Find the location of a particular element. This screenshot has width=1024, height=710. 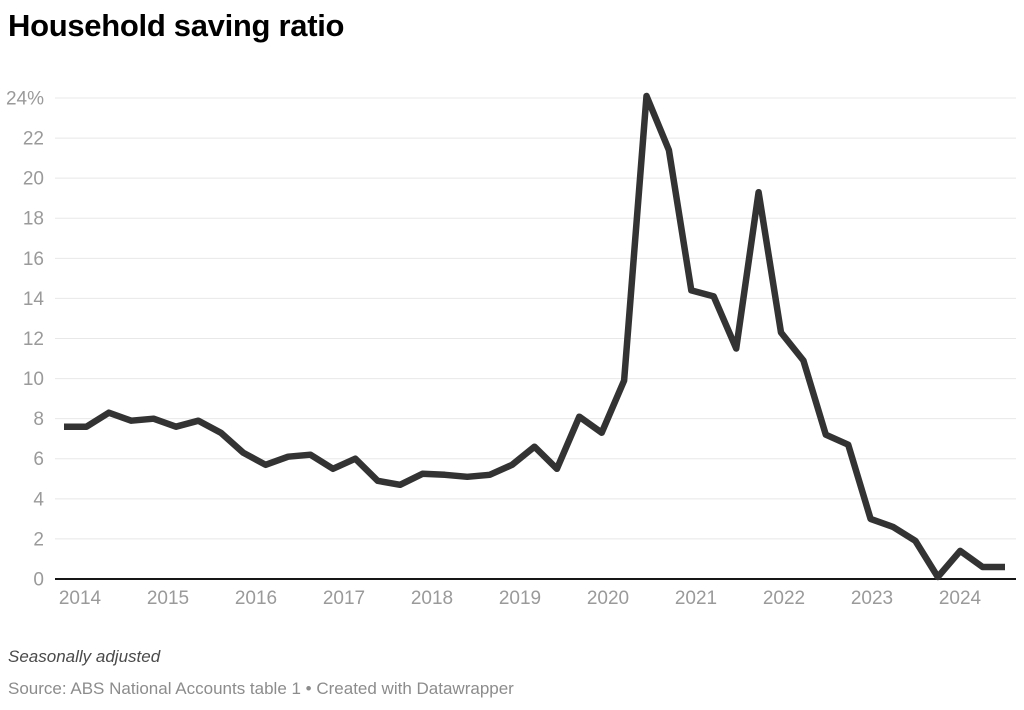

x-axis-tick-label: 2021 is located at coordinates (696, 598).